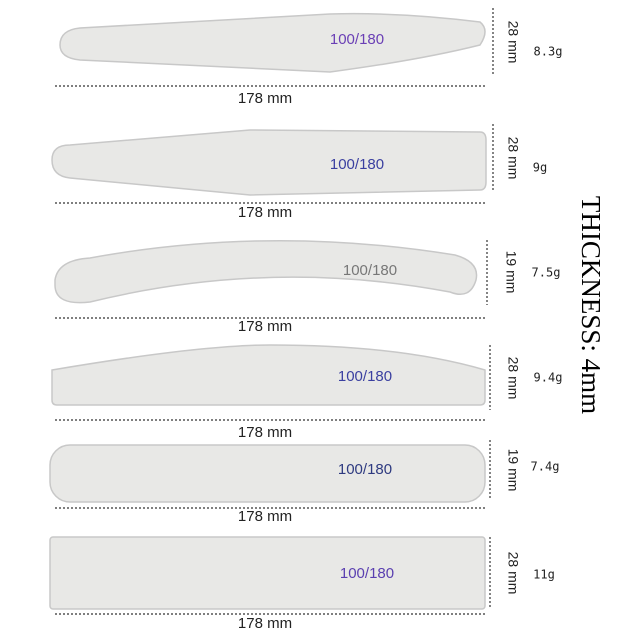 This screenshot has height=640, width=640. Describe the element at coordinates (544, 575) in the screenshot. I see `weight-label: 11g` at that location.